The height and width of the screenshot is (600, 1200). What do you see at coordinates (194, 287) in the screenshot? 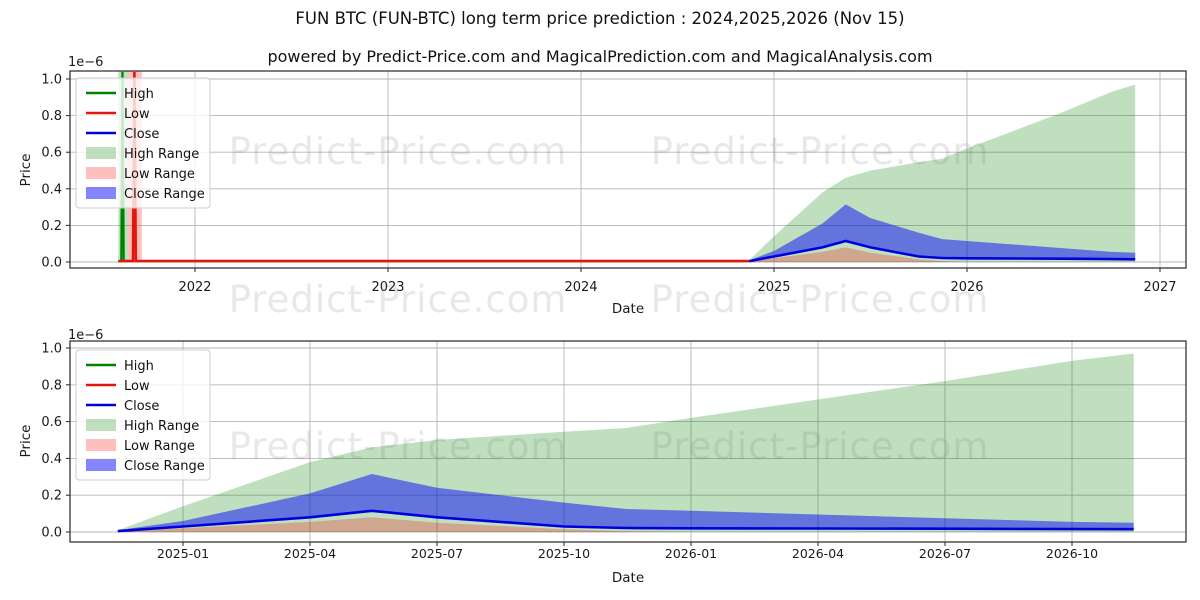
I see `x-tick-label: 2022` at bounding box center [194, 287].